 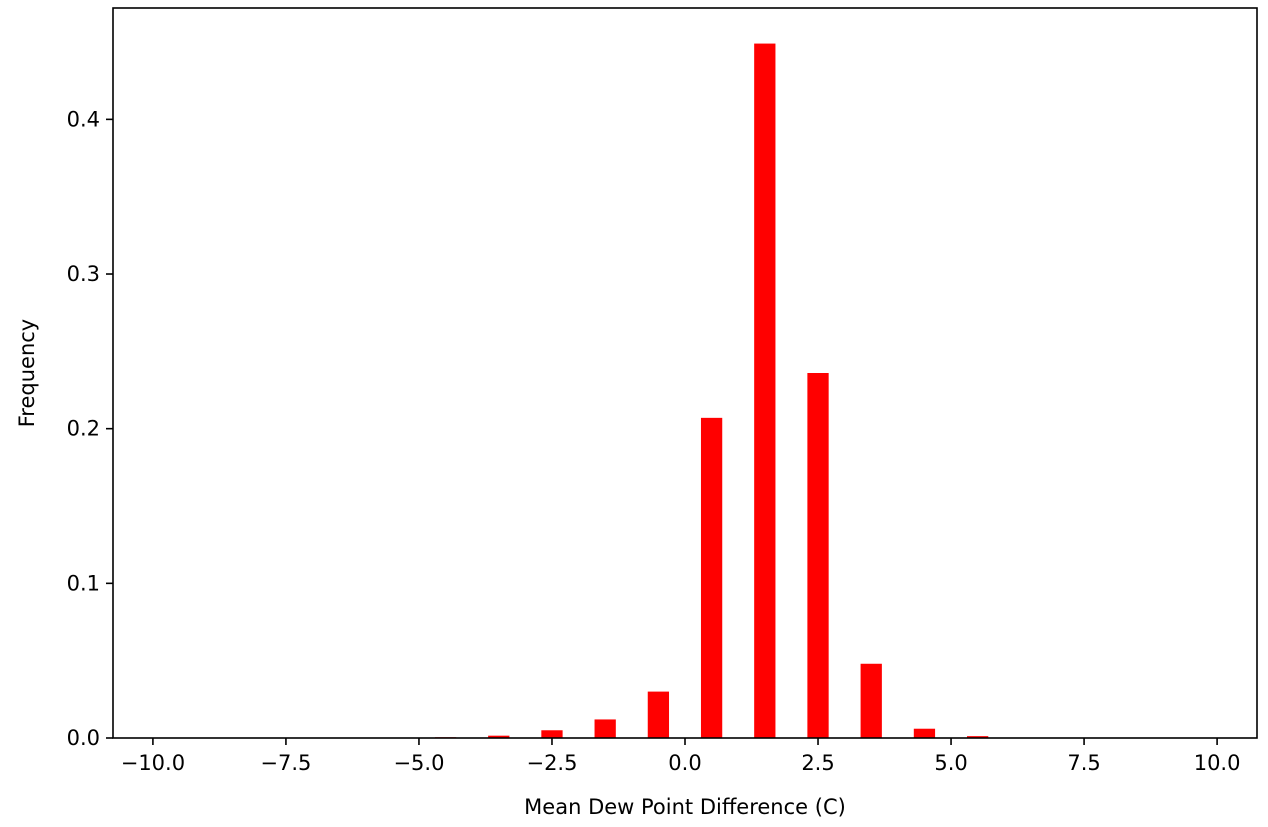 I want to click on x-tick-label: 10.0, so click(x=1217, y=763).